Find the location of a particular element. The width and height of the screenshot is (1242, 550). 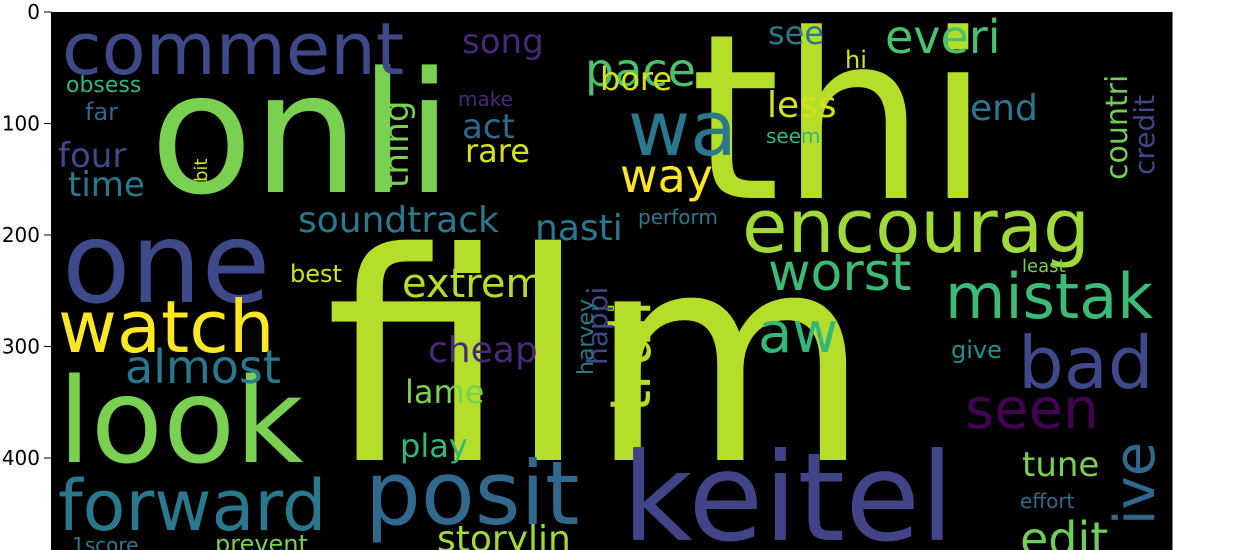

word-act: act is located at coordinates (488, 127).